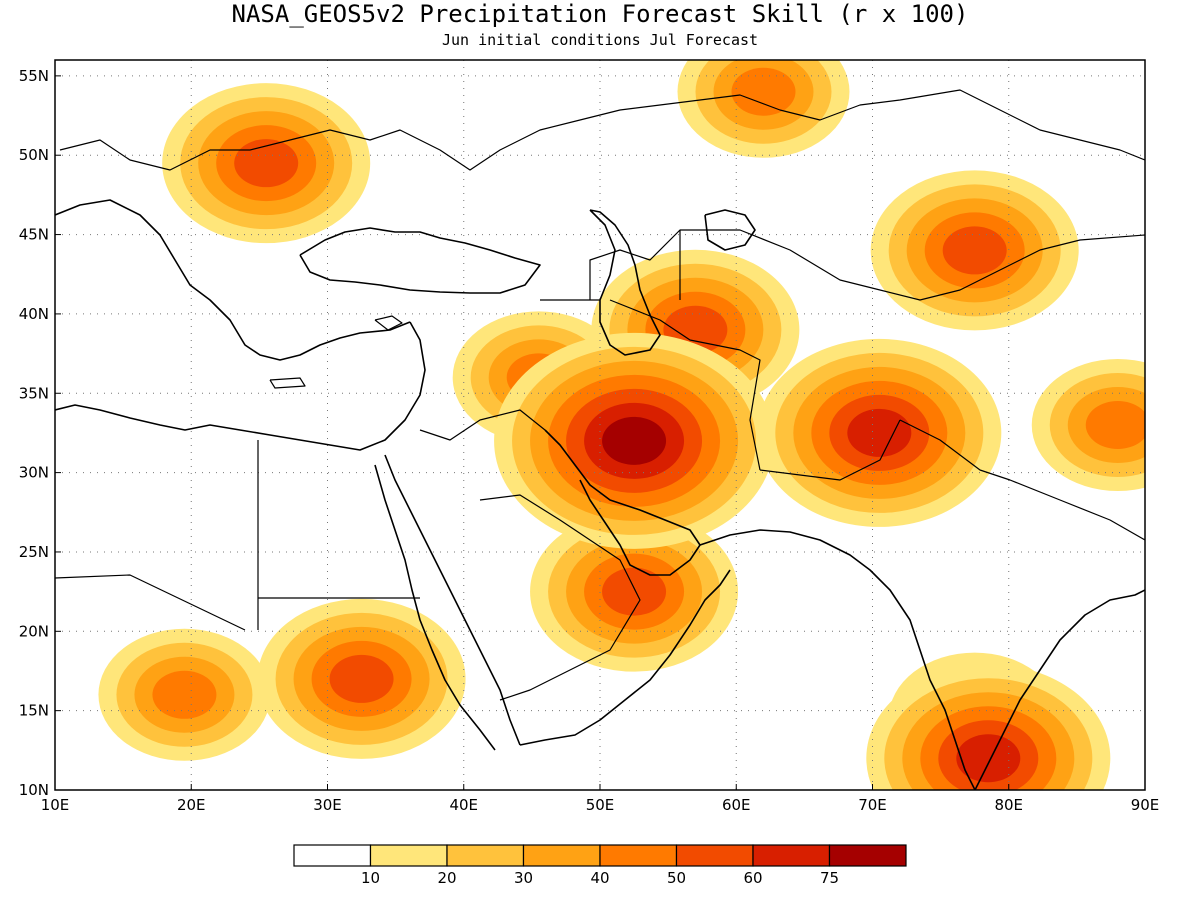 The image size is (1200, 900). I want to click on lat-tick-label: 30N, so click(34, 473).